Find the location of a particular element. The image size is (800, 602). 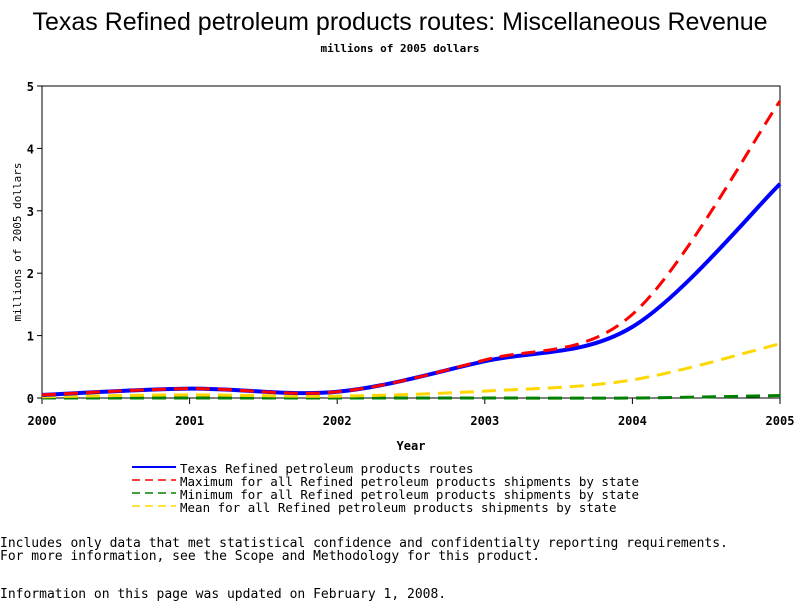

x-tick-label: 2001 is located at coordinates (189, 421).